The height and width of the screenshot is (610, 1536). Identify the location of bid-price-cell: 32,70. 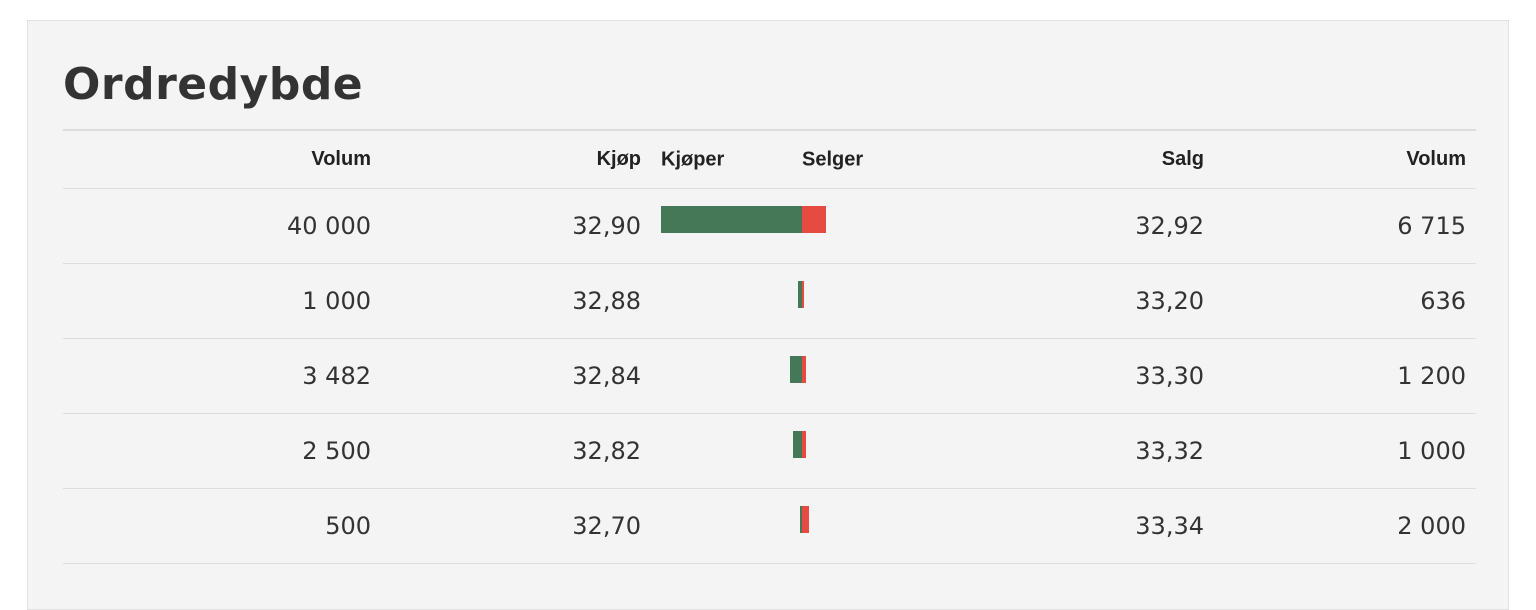
(606, 526).